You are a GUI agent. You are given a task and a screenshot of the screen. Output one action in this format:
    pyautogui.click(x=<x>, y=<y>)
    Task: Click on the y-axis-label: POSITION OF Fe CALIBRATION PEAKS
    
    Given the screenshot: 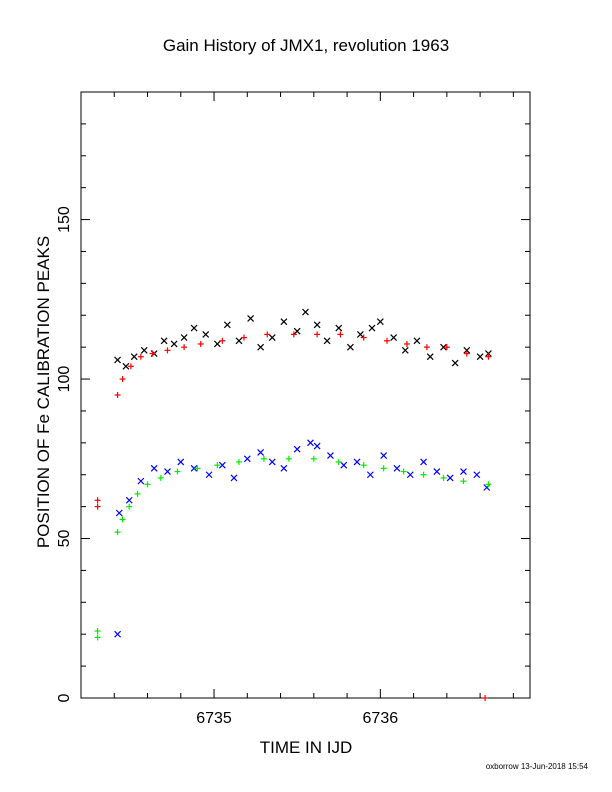 What is the action you would take?
    pyautogui.click(x=43, y=392)
    